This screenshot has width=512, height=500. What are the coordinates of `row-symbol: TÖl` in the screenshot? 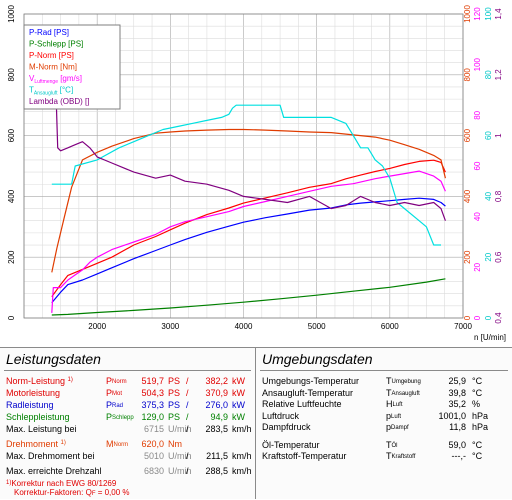 It's located at (392, 444).